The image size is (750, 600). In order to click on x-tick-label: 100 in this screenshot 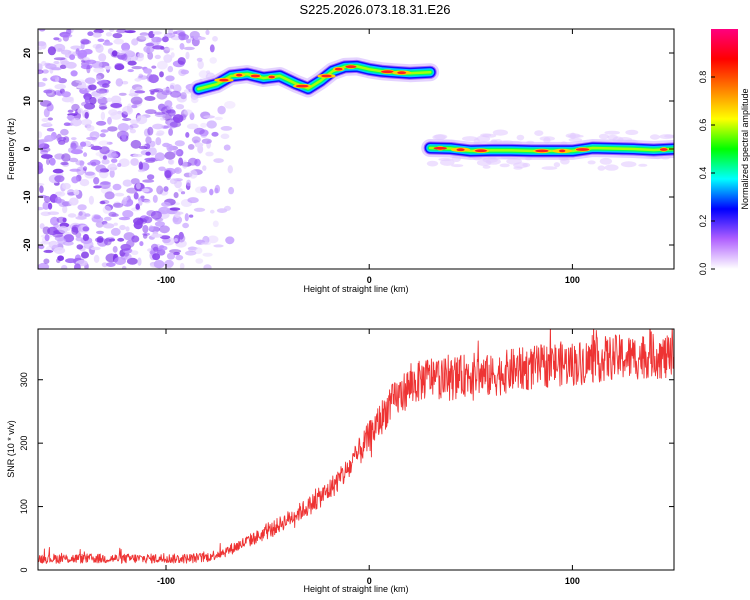, I will do `click(572, 581)`.